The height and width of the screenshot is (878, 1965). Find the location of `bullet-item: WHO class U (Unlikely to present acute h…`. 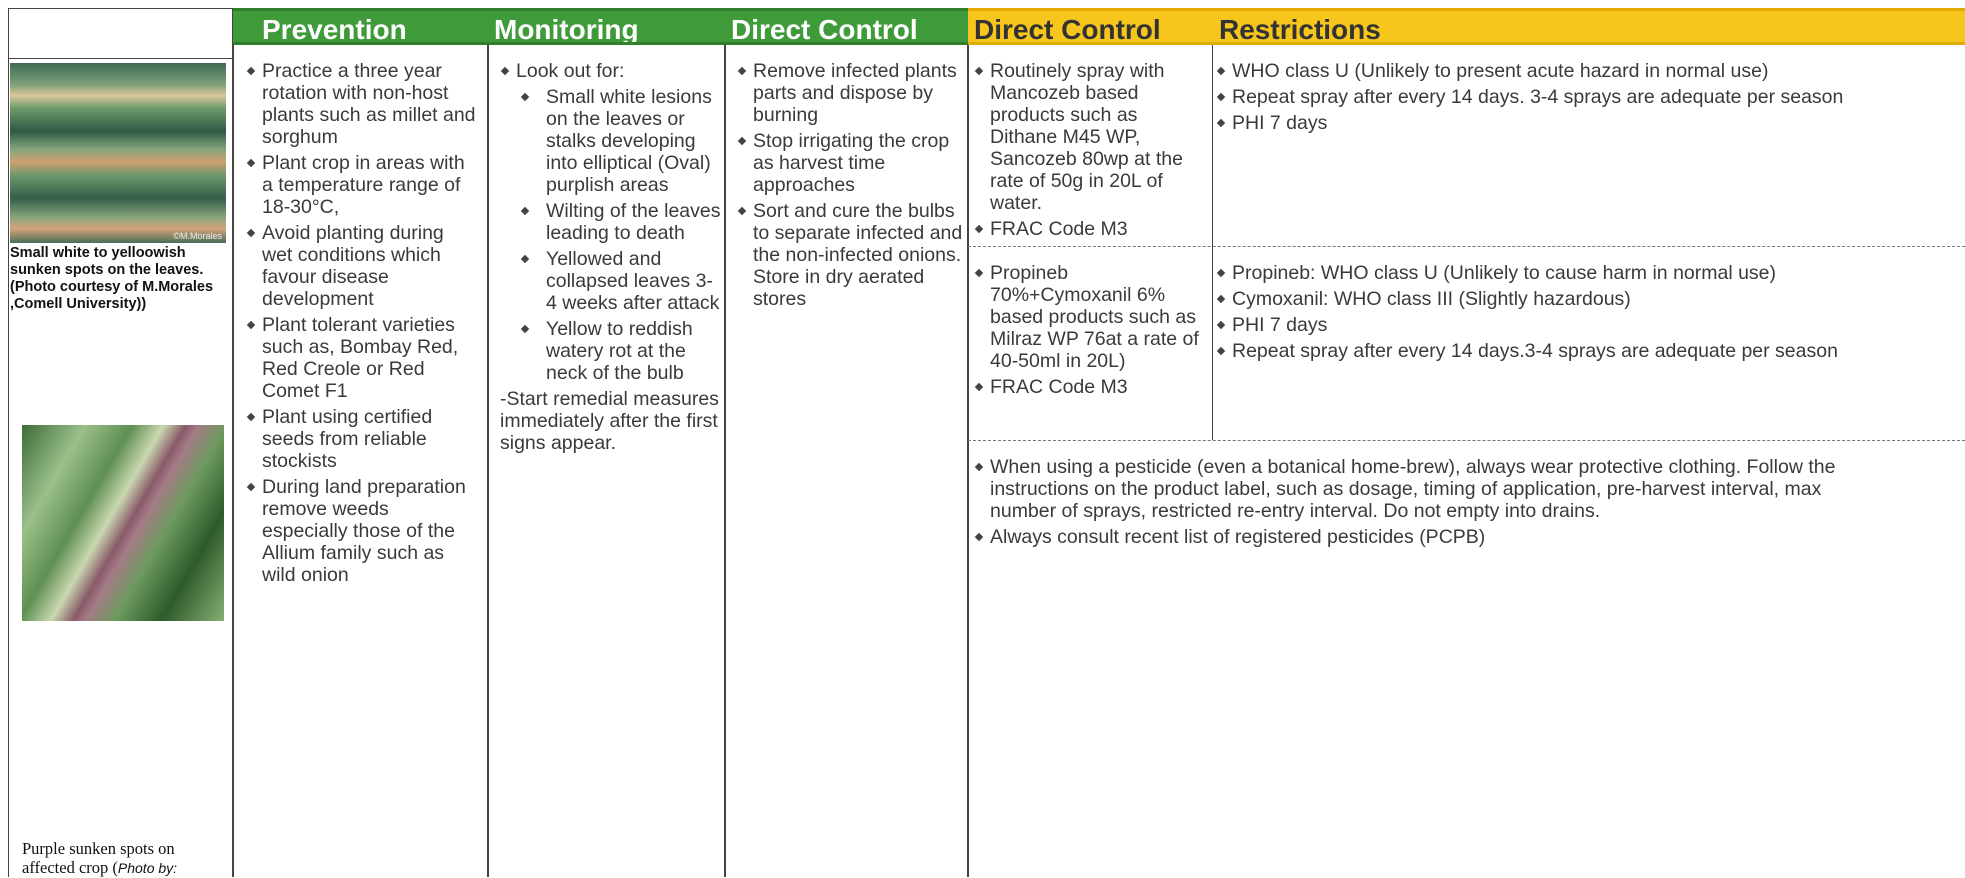

bullet-item: WHO class U (Unlikely to present acute h… is located at coordinates (1590, 71).